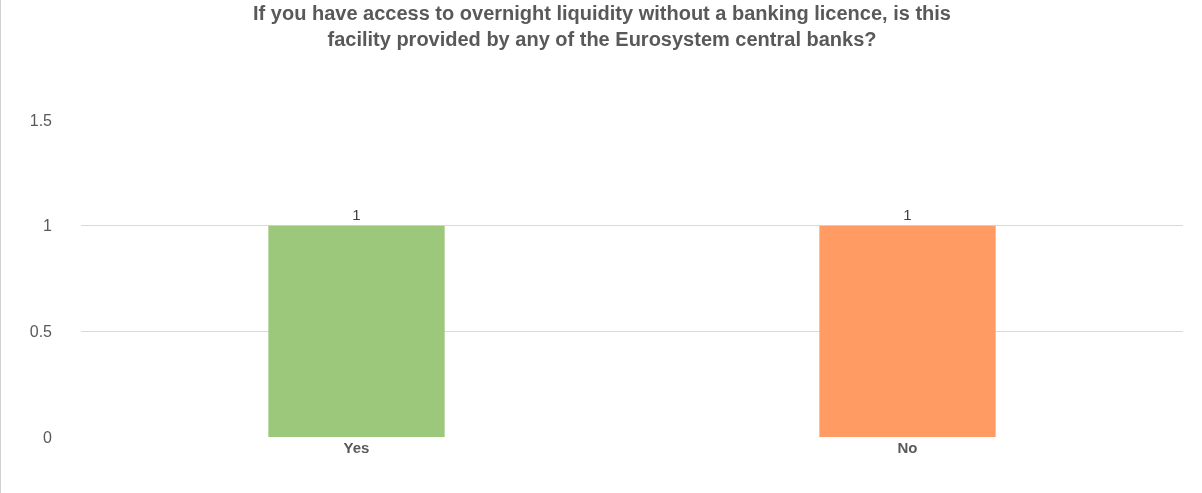 This screenshot has width=1202, height=493. What do you see at coordinates (48, 437) in the screenshot?
I see `y-tick-label: 0` at bounding box center [48, 437].